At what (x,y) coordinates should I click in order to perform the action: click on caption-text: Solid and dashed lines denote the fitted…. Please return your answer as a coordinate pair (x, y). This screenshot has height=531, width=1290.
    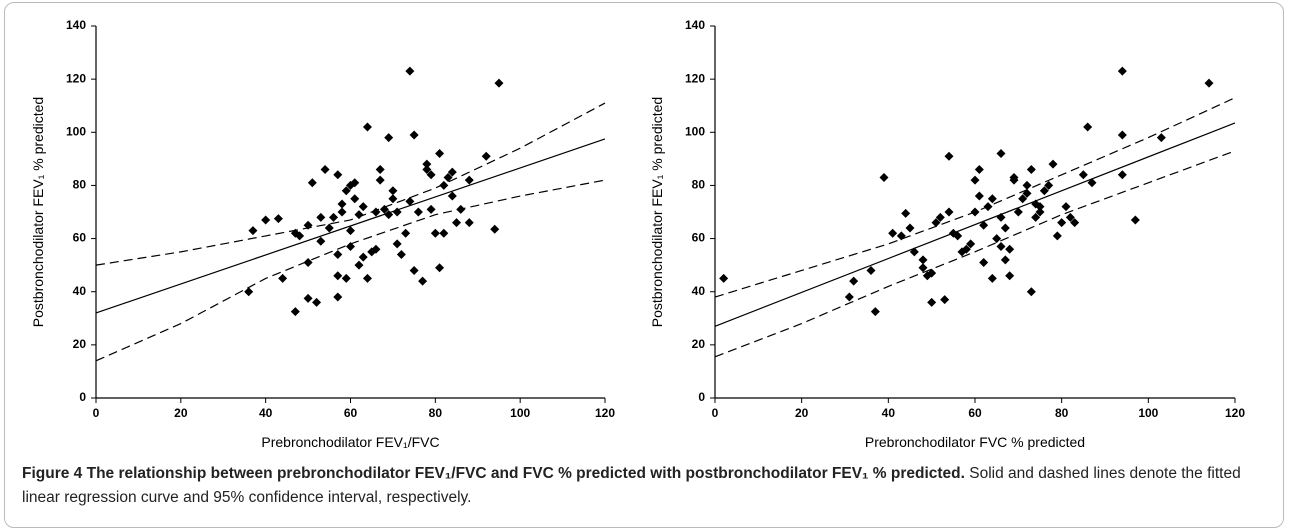
    Looking at the image, I should click on (631, 485).